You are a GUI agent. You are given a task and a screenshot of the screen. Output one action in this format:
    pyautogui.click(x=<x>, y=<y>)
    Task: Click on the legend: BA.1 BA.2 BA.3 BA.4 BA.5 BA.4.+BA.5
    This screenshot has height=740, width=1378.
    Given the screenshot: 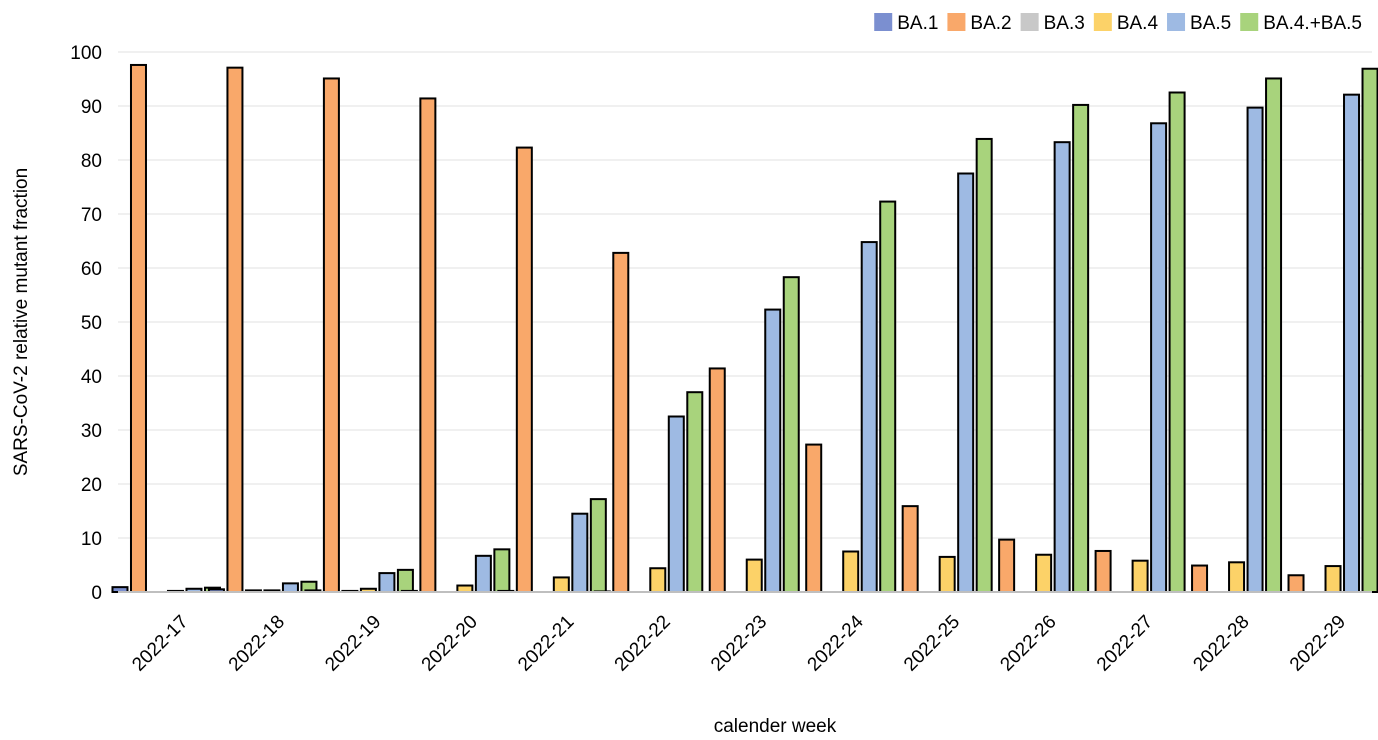 What is the action you would take?
    pyautogui.click(x=1118, y=23)
    